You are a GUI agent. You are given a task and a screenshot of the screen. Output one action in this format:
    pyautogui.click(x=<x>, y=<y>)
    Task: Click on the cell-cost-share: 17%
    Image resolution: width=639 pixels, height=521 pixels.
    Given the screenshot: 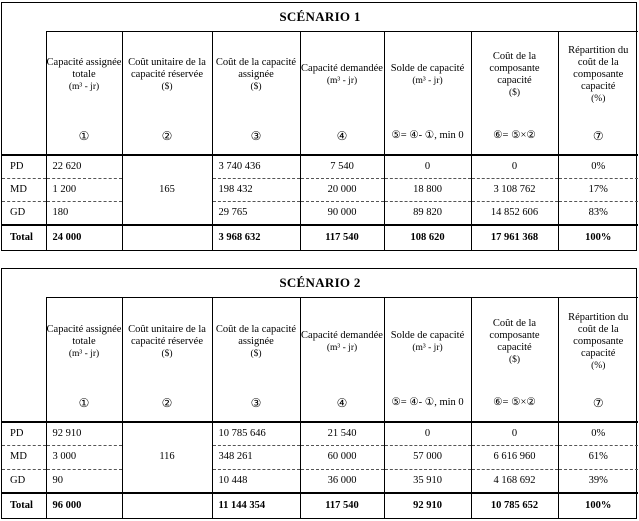 What is the action you would take?
    pyautogui.click(x=597, y=190)
    